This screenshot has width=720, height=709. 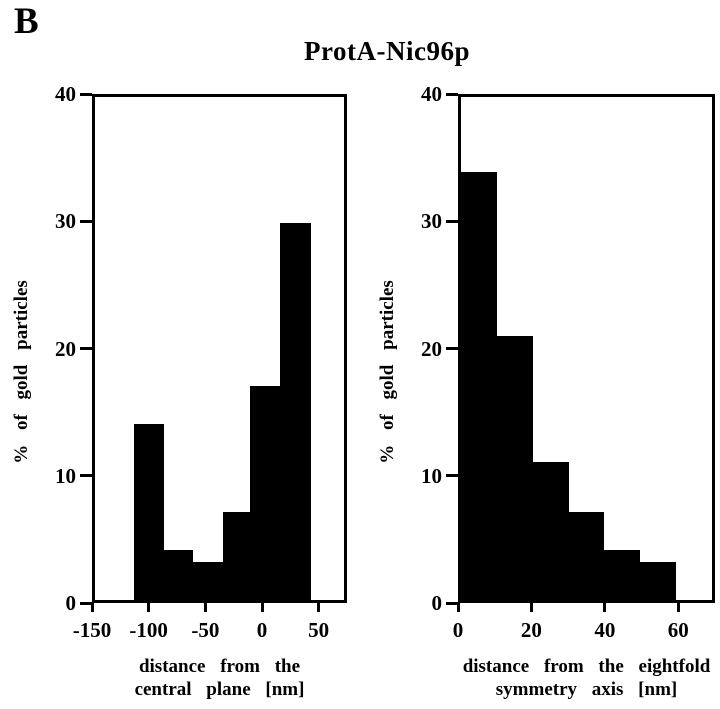 What do you see at coordinates (219, 689) in the screenshot?
I see `left-x-axis-label-line2: central plane [nm]` at bounding box center [219, 689].